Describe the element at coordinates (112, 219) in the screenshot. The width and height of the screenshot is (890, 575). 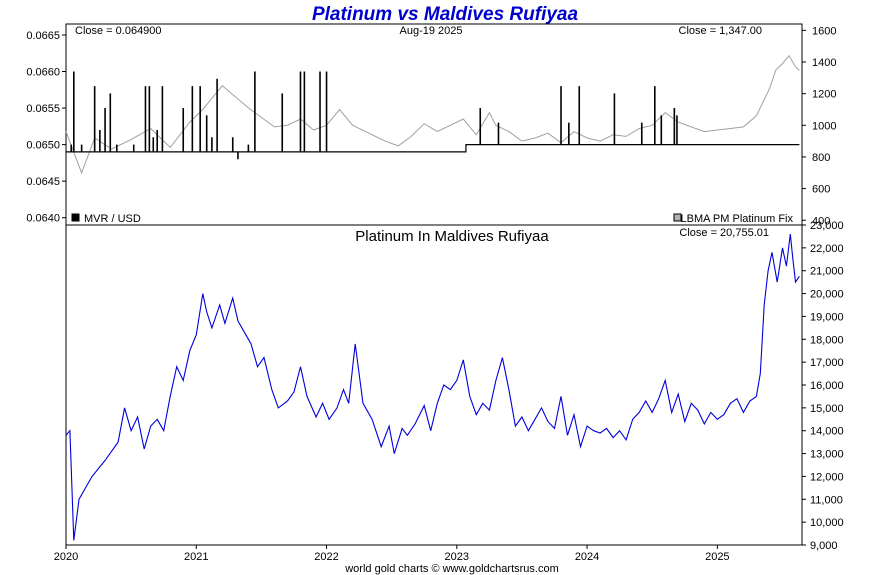
I see `legend-mvr-label: MVR / USD` at that location.